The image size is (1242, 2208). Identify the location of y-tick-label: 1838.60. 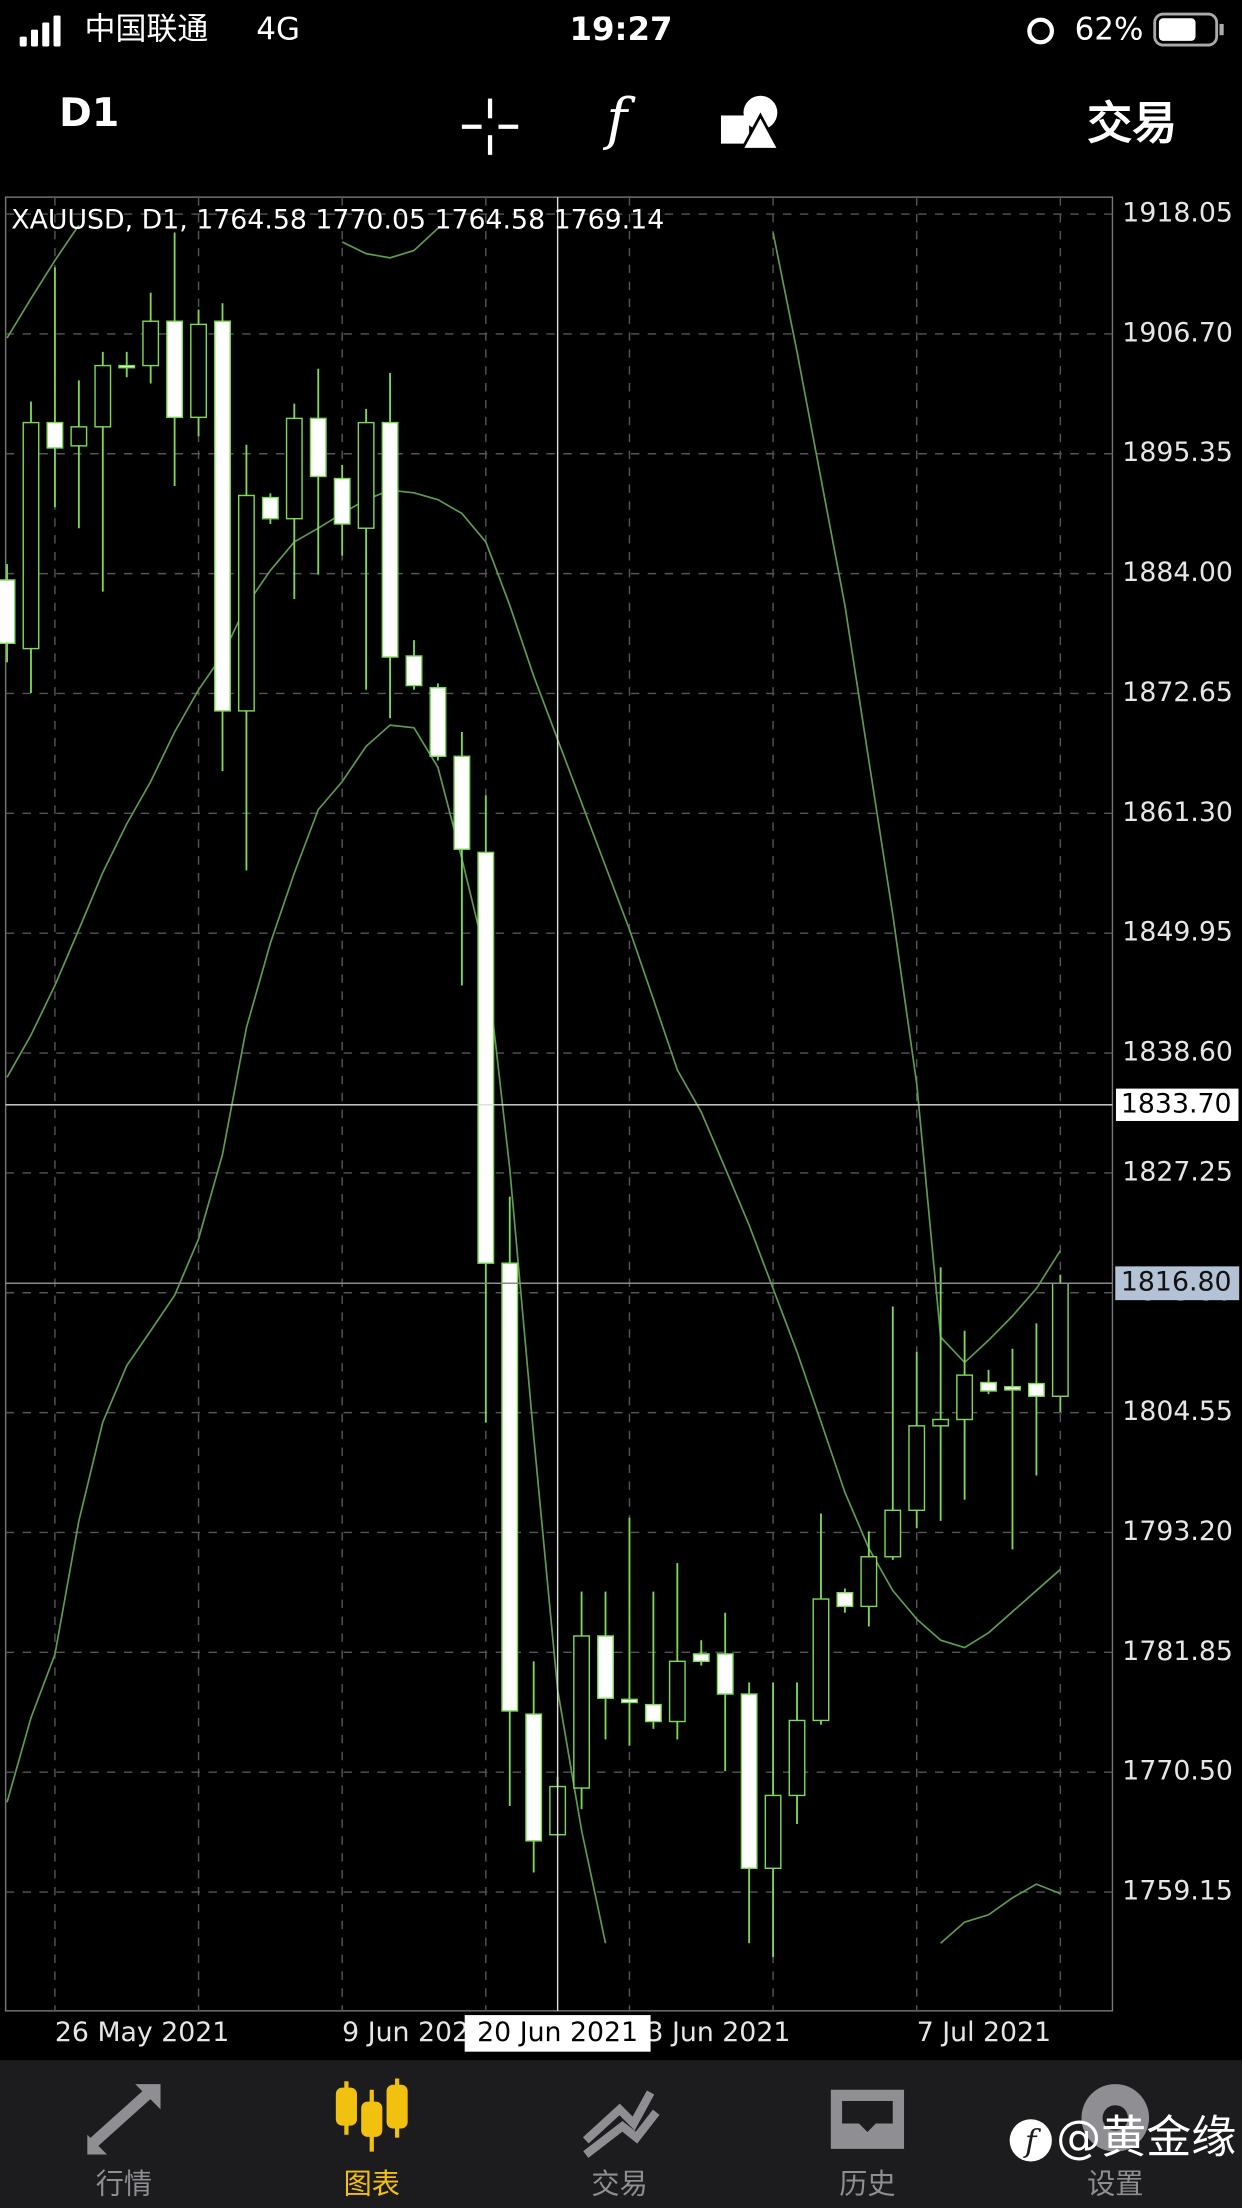
(1177, 1052).